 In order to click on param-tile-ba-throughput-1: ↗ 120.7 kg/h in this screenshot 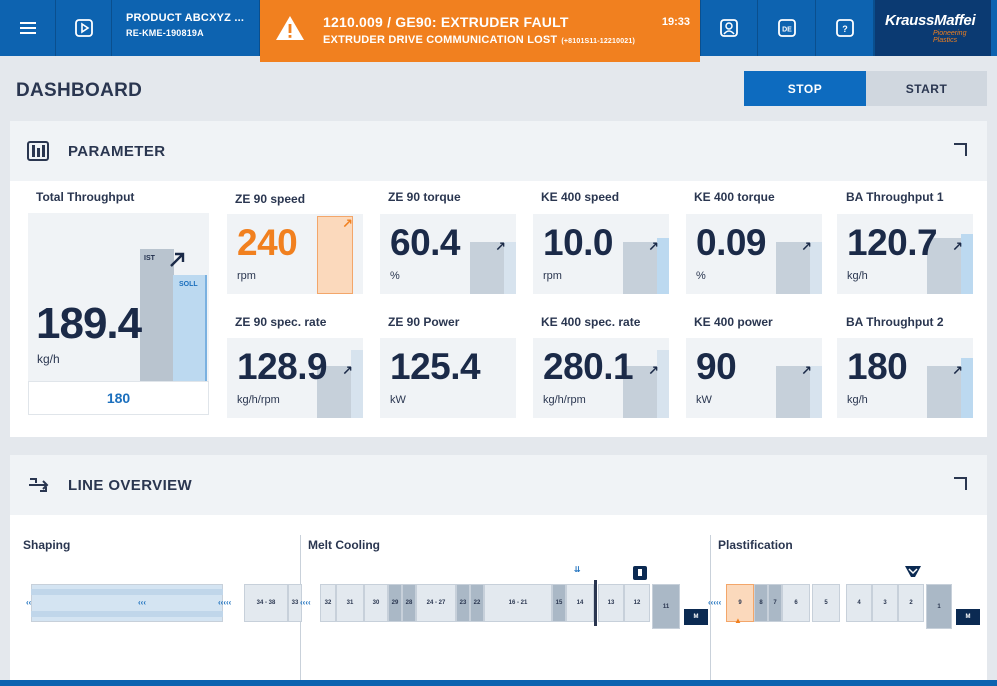, I will do `click(905, 254)`.